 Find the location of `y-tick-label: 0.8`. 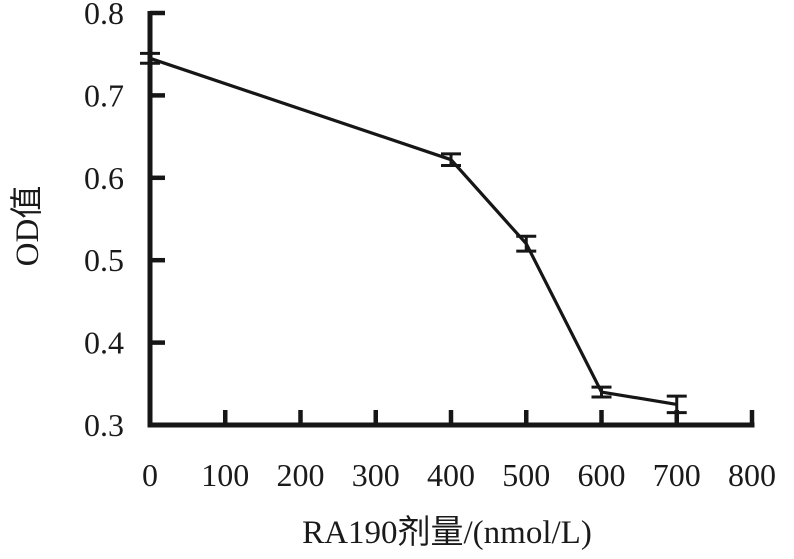

y-tick-label: 0.8 is located at coordinates (104, 15).